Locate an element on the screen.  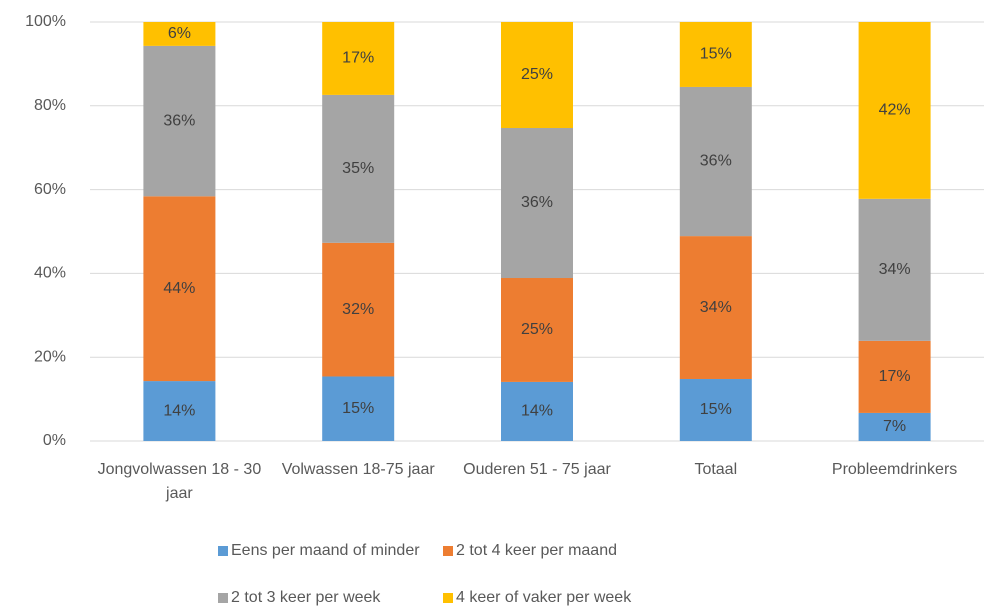
legend-label: 2 tot 4 keer per maand is located at coordinates (536, 550).